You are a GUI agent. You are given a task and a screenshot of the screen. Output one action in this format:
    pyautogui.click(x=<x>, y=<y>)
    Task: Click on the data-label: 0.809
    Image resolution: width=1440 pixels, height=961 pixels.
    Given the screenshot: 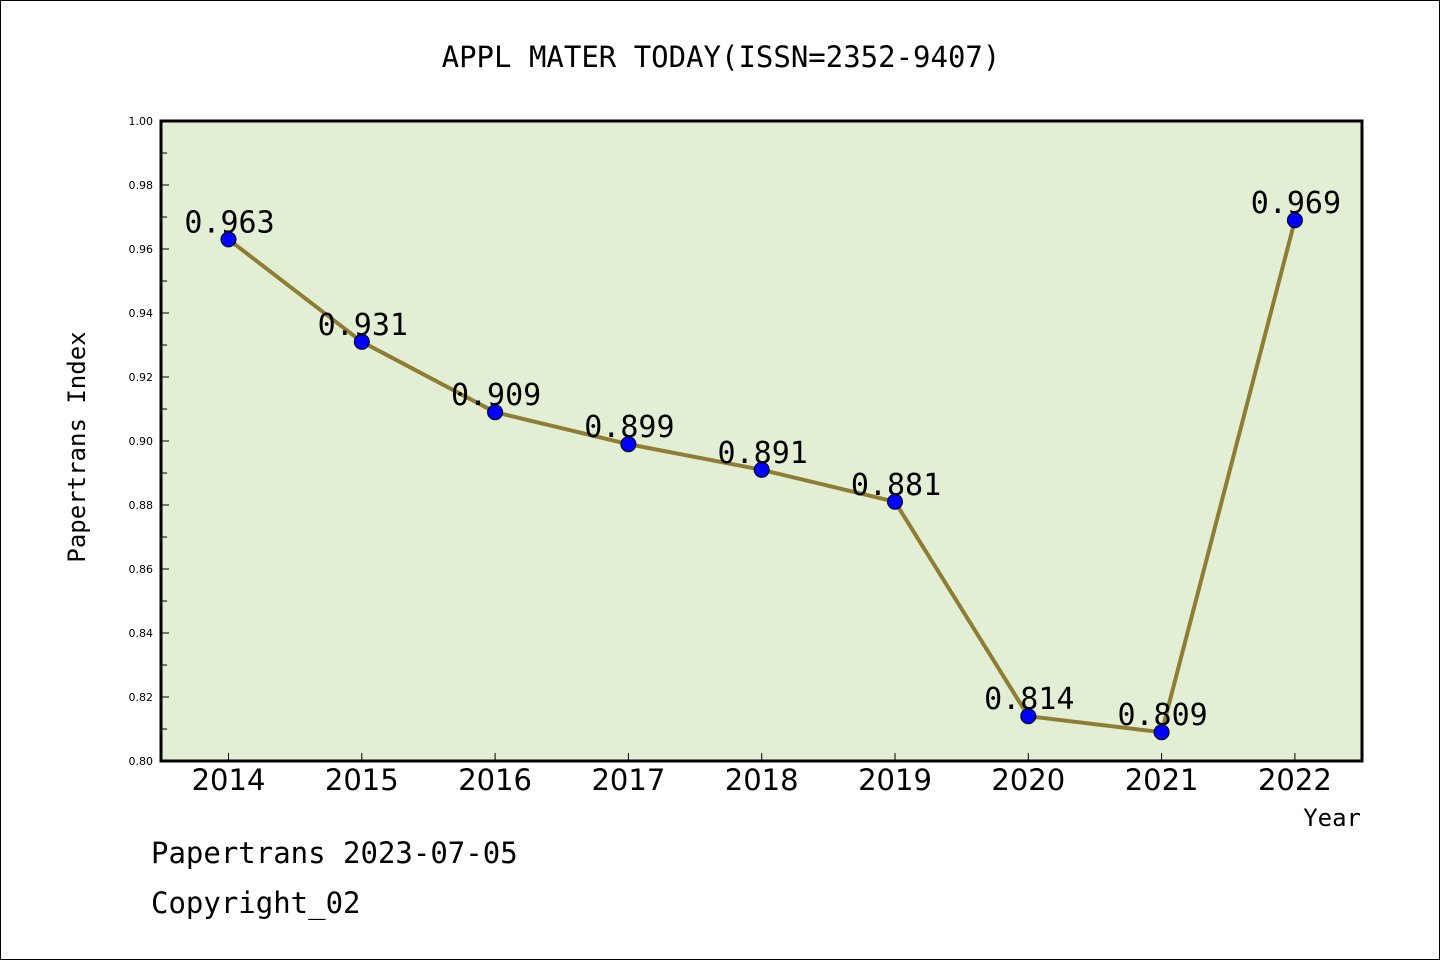 What is the action you would take?
    pyautogui.click(x=1162, y=715)
    